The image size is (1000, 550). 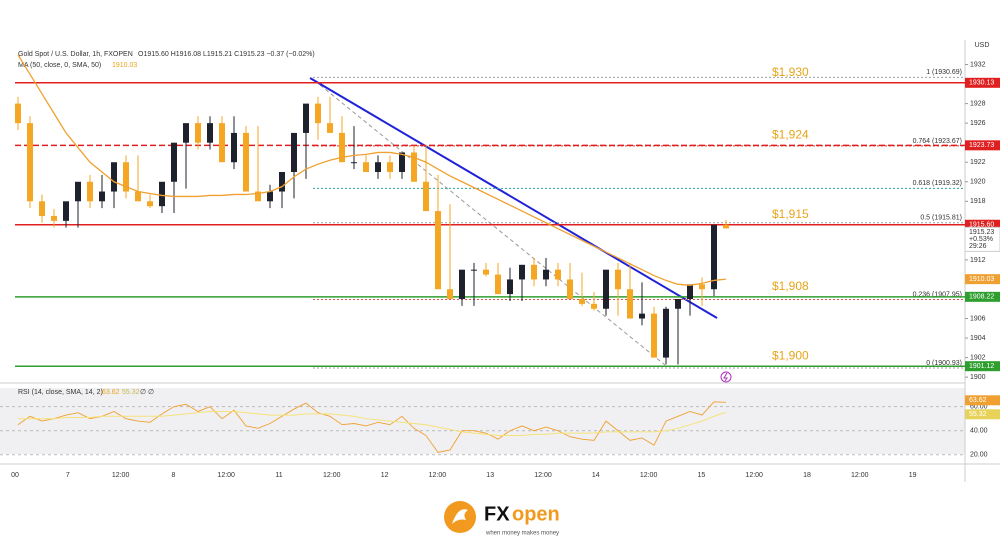 I want to click on rsi-line, so click(x=372, y=427).